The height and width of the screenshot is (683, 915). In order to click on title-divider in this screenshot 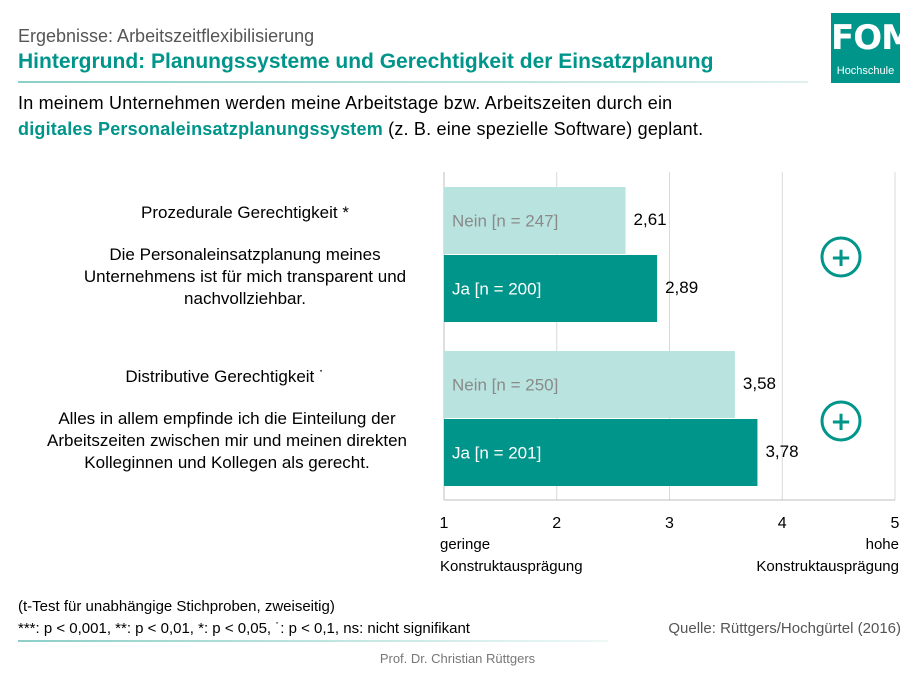, I will do `click(413, 82)`.